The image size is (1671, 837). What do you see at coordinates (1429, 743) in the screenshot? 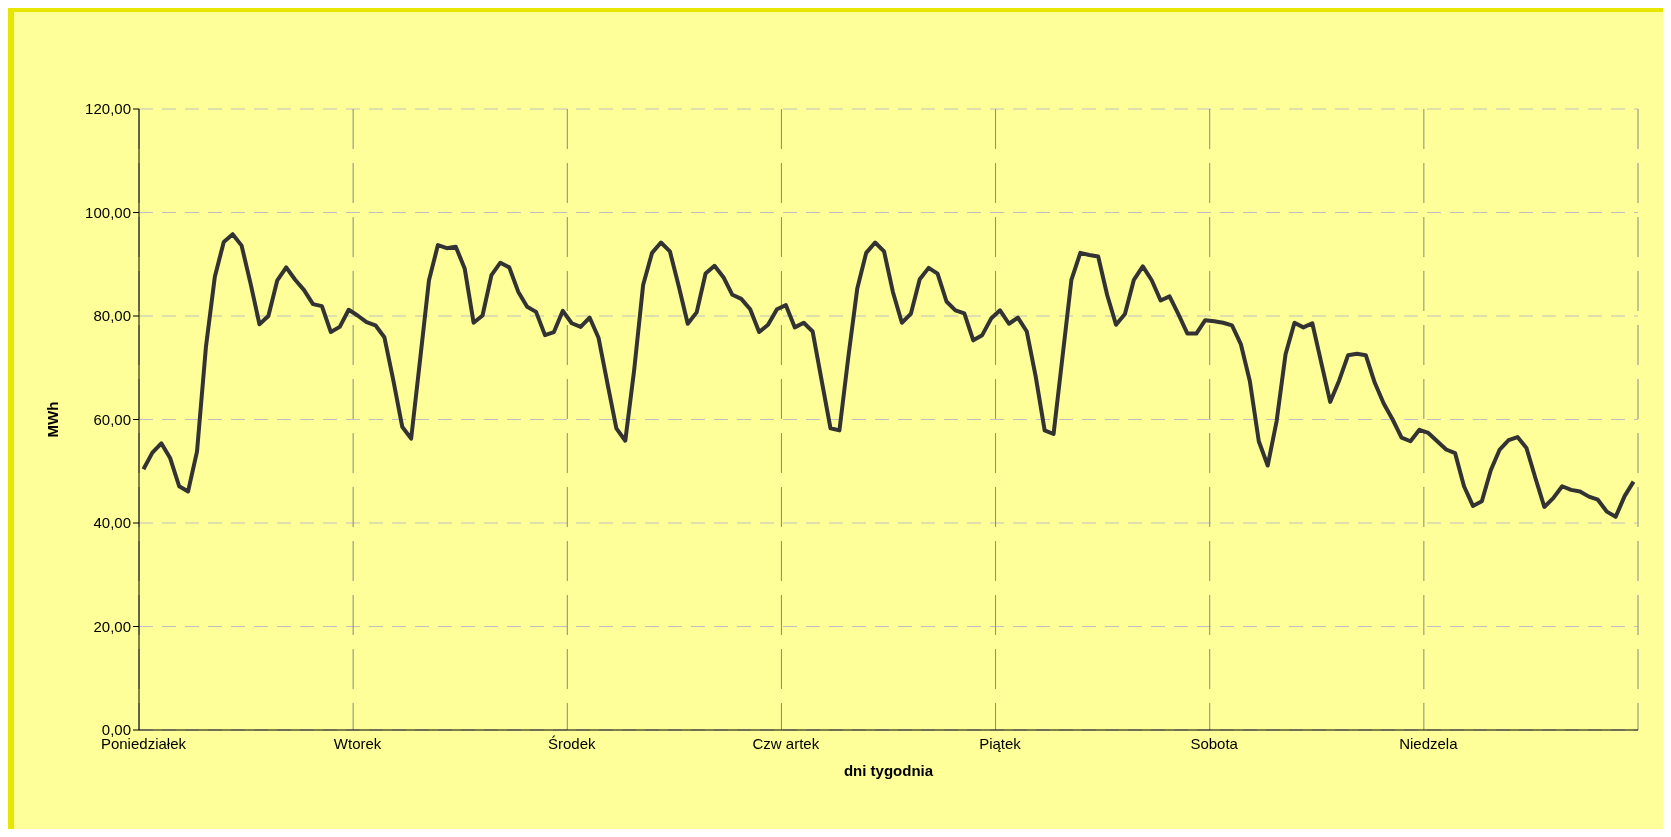
I see `x-tick-label: Niedzela` at bounding box center [1429, 743].